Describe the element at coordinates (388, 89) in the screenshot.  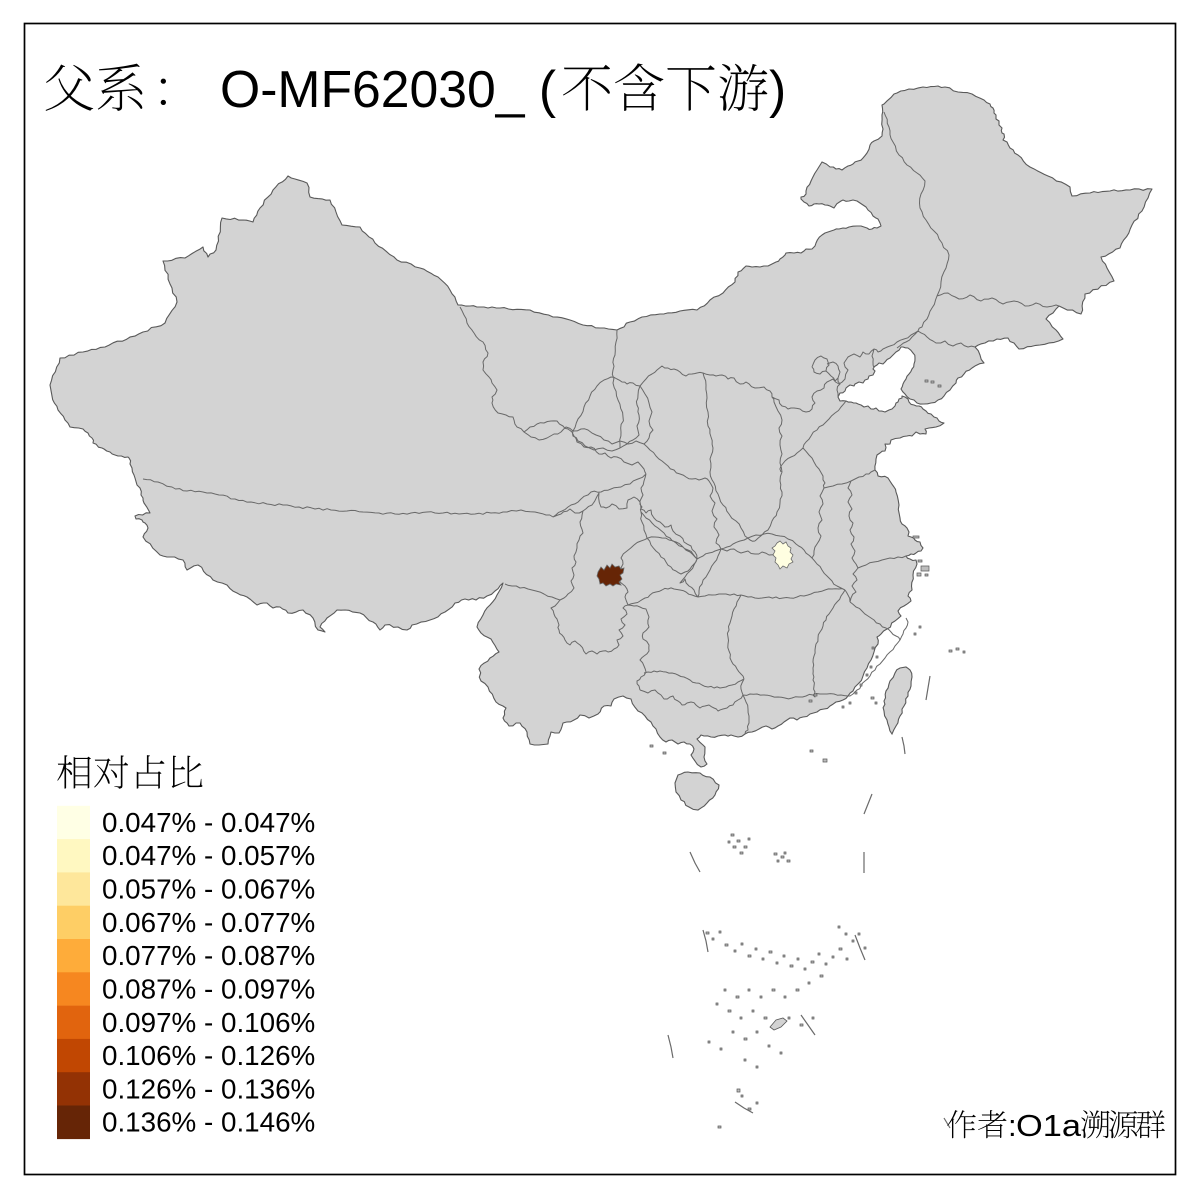
I see `svg-text: O-MF62030_ (` at that location.